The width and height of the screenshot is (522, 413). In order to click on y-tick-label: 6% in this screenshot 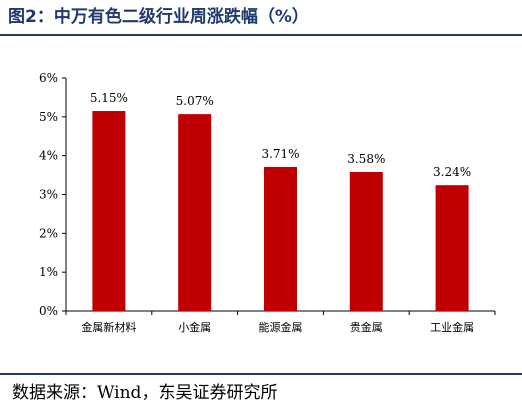, I will do `click(48, 78)`.